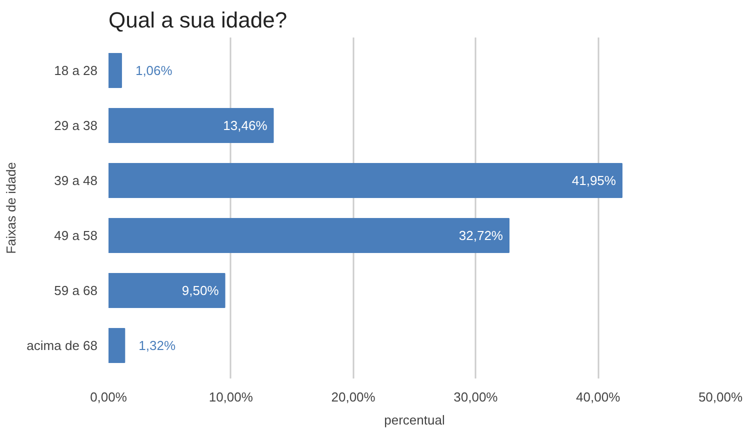  Describe the element at coordinates (76, 70) in the screenshot. I see `y-tick-label: 18 a 28` at that location.